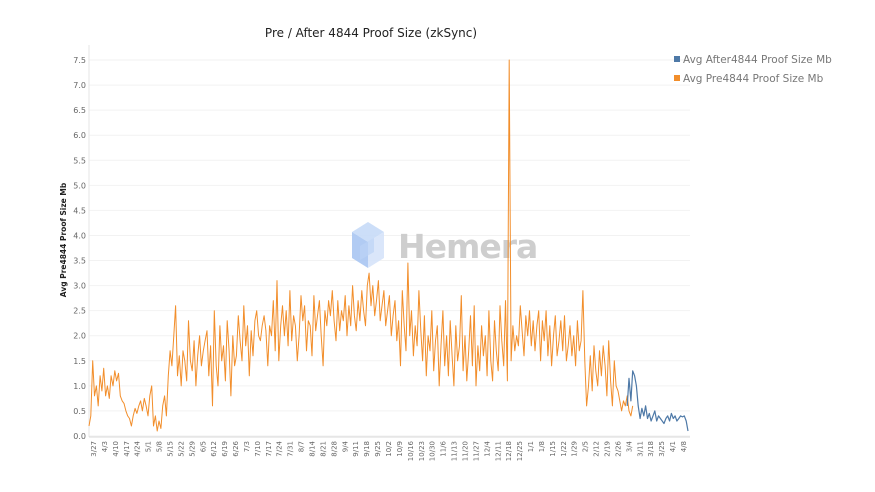 This screenshot has height=492, width=875. I want to click on x-tick-label: 3/4, so click(629, 446).